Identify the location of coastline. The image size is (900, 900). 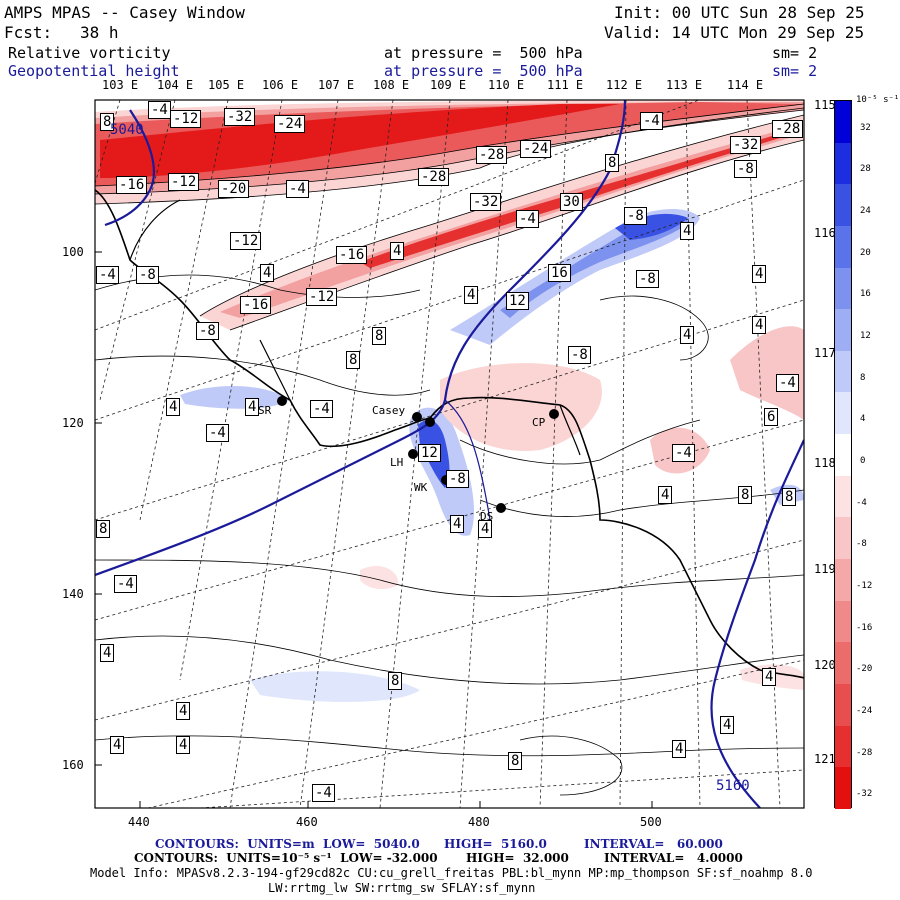
(355, 327).